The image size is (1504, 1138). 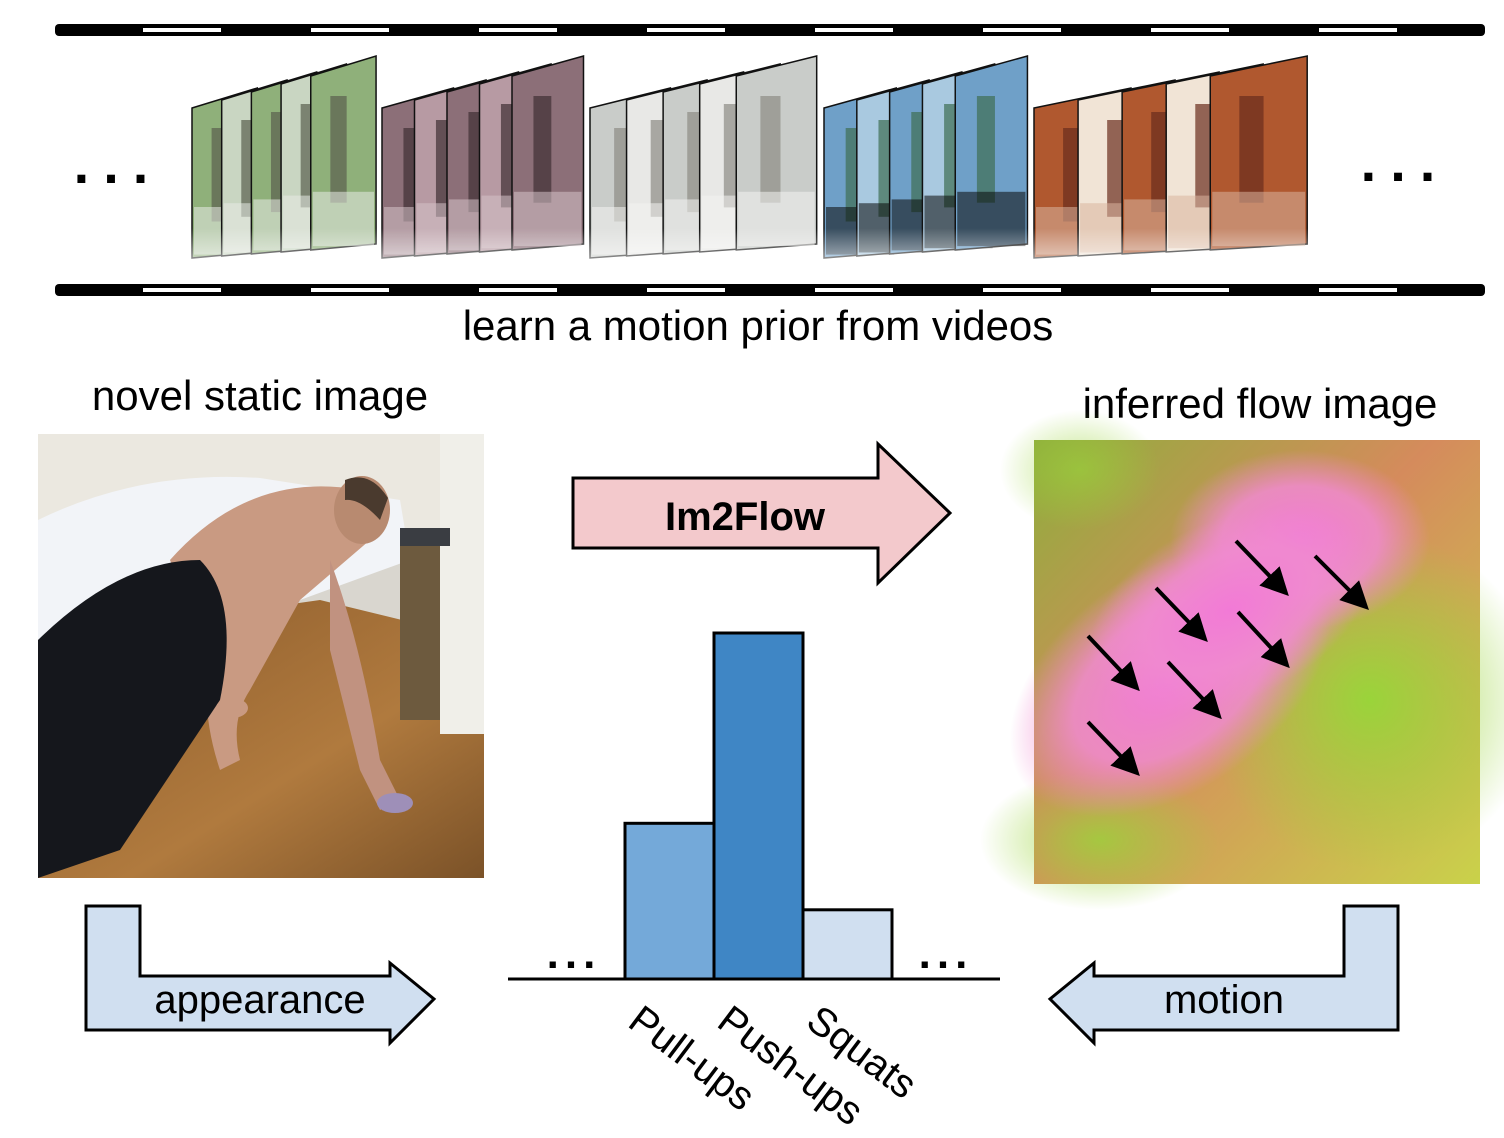 What do you see at coordinates (259, 1000) in the screenshot?
I see `appearance-label: appearance` at bounding box center [259, 1000].